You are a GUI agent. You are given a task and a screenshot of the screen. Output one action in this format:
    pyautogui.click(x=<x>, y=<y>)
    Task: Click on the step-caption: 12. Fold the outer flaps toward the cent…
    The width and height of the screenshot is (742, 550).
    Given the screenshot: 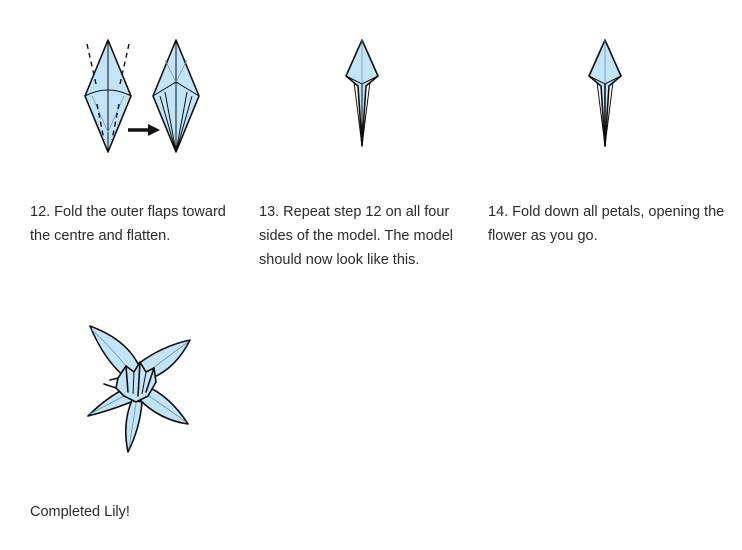 What is the action you would take?
    pyautogui.click(x=128, y=224)
    